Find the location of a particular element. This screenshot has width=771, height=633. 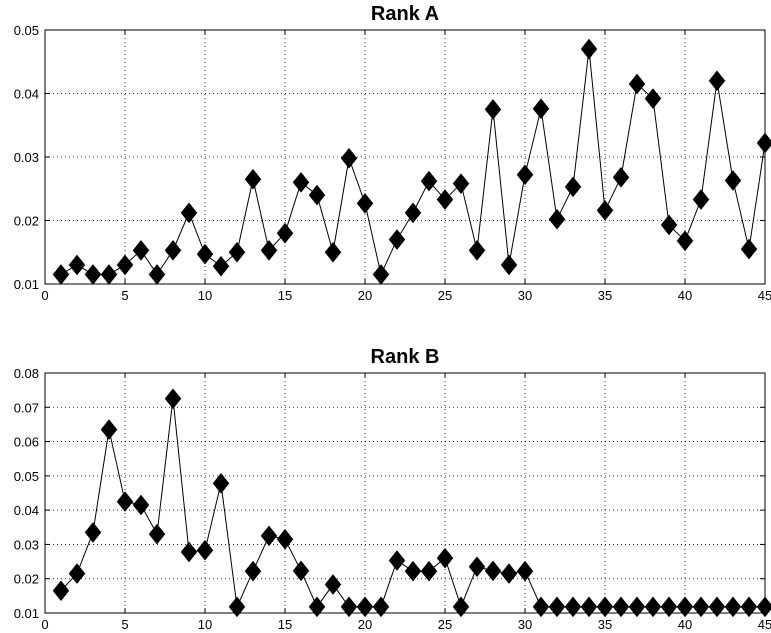

x-tick-label: 25 is located at coordinates (445, 295).